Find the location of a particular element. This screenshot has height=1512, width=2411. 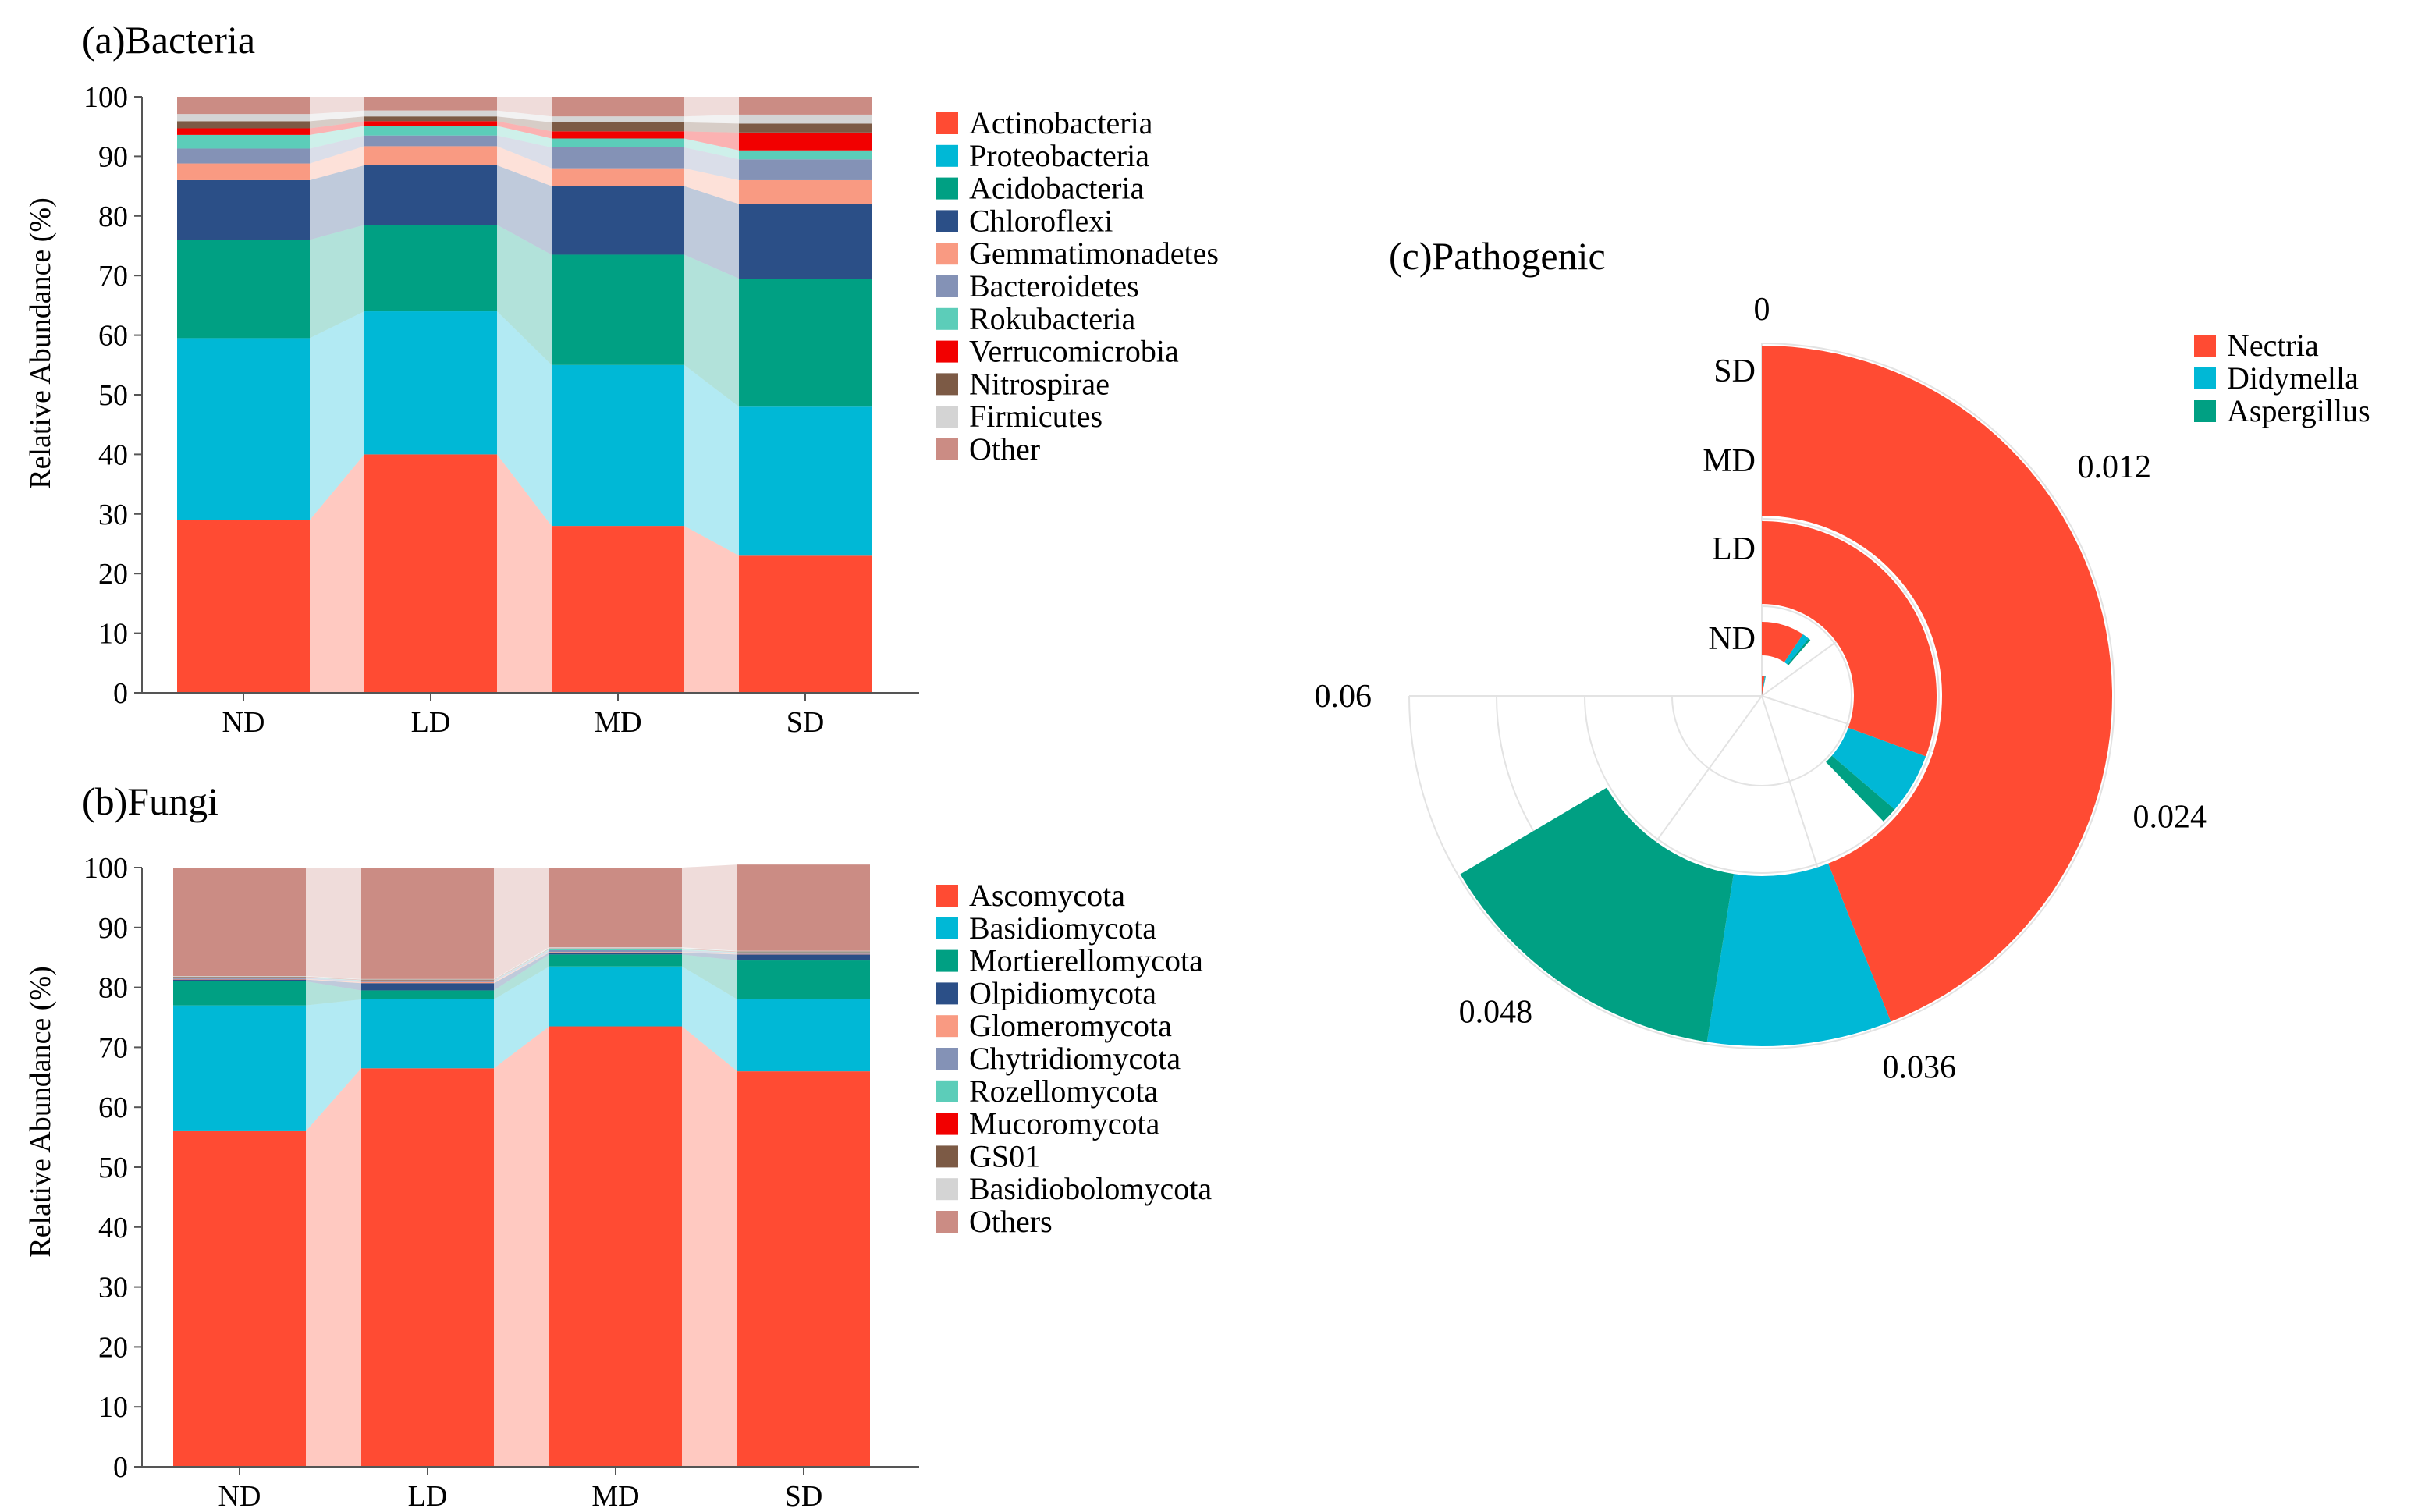

fungi-y-ticks: 0 10 20 30 40 50 60 70 80 90 100 is located at coordinates (113, 1168).